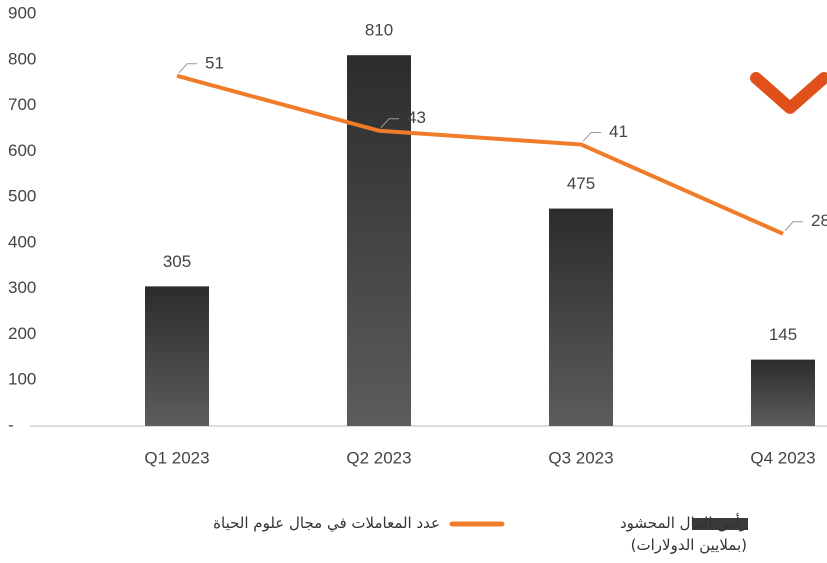 The image size is (827, 563). What do you see at coordinates (788, 93) in the screenshot?
I see `chevron-icon` at bounding box center [788, 93].